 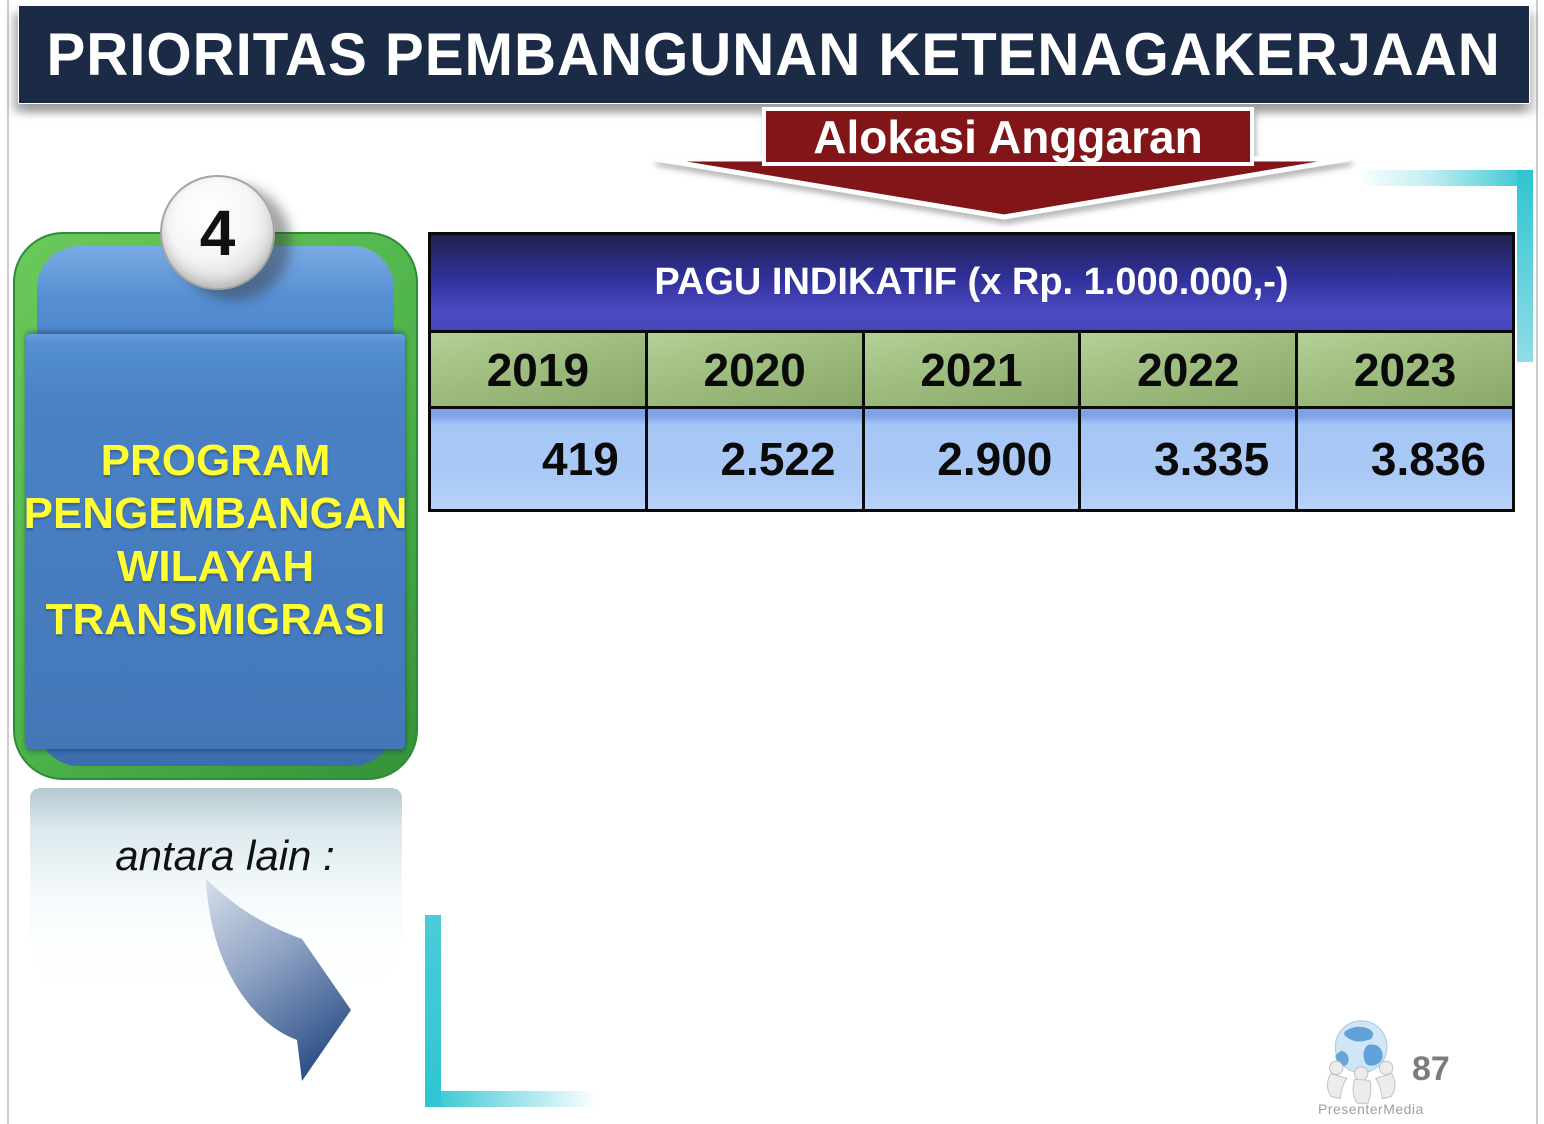 I want to click on alokasi-banner-box, so click(x=1008, y=136).